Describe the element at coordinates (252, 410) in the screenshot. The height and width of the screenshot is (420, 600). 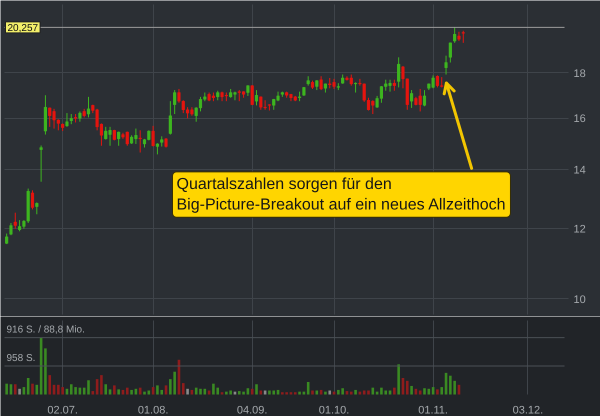
I see `x-tick-label: 04.09.` at that location.